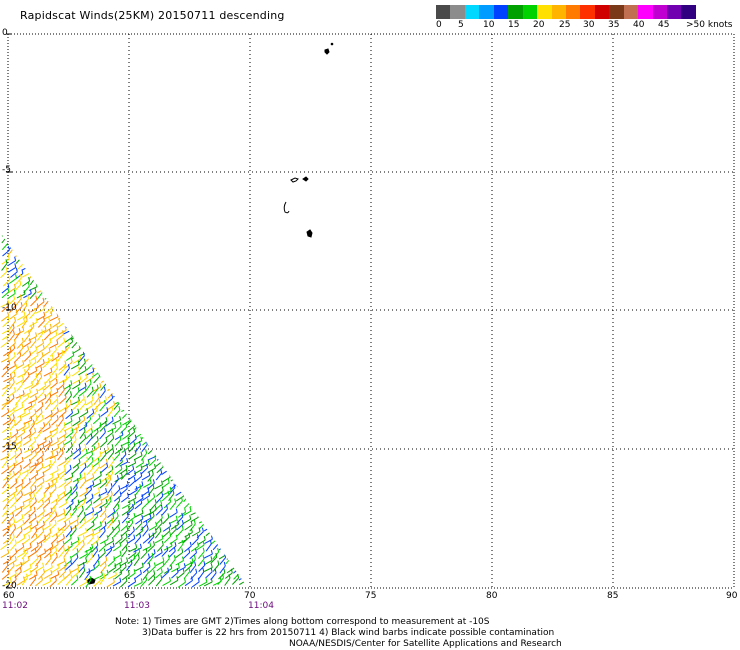  What do you see at coordinates (9, 447) in the screenshot?
I see `lat-label: -15` at bounding box center [9, 447].